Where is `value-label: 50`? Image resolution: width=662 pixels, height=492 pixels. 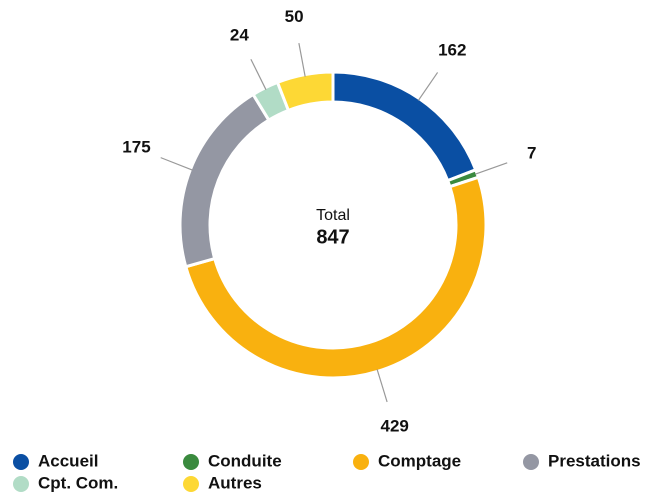 value-label: 50 is located at coordinates (294, 16).